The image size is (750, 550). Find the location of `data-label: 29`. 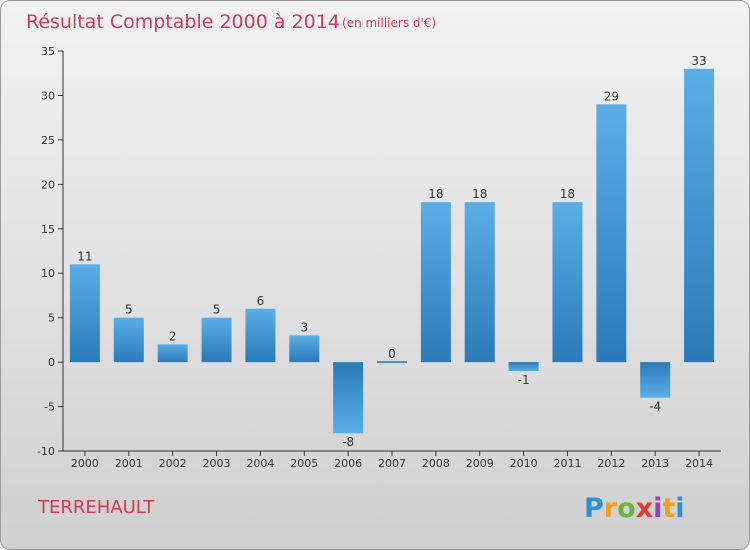

data-label: 29 is located at coordinates (611, 96).